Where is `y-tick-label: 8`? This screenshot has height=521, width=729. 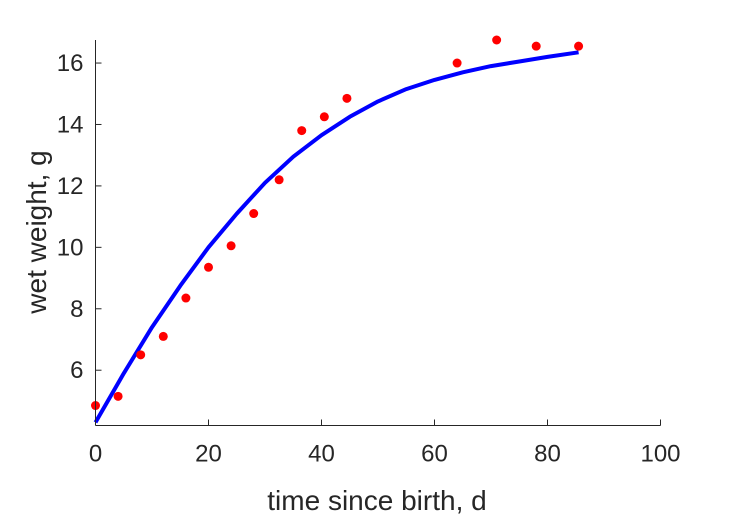
y-tick-label: 8 is located at coordinates (76, 309).